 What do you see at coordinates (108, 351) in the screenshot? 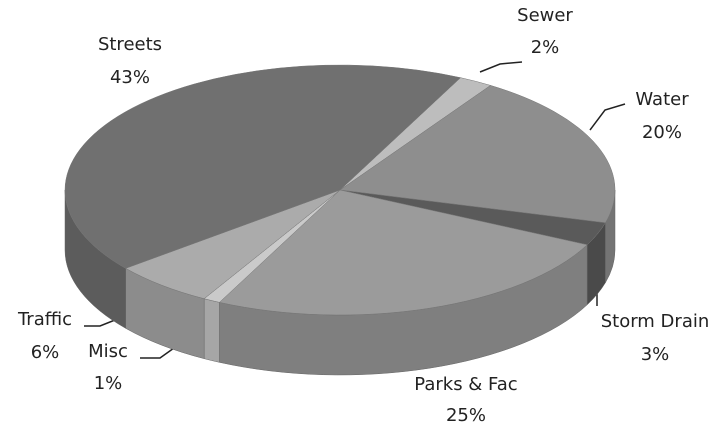
I see `slice-label: Misc` at bounding box center [108, 351].